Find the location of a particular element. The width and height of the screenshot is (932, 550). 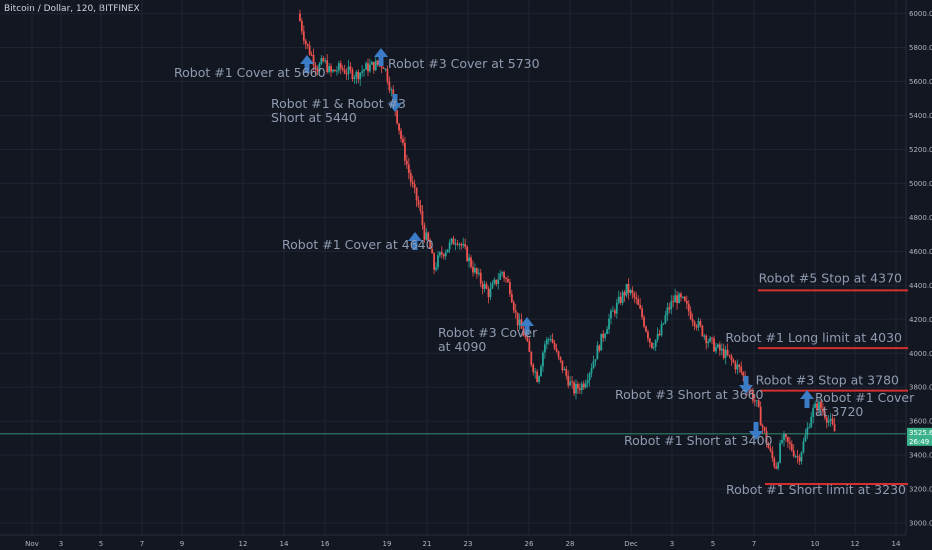

annotation-label: Short at 5440 is located at coordinates (314, 117).